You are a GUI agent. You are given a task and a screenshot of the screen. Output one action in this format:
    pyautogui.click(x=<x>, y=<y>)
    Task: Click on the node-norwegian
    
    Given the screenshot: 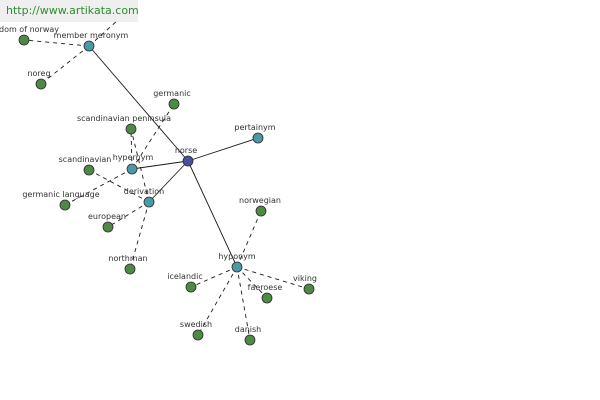 What is the action you would take?
    pyautogui.click(x=261, y=211)
    